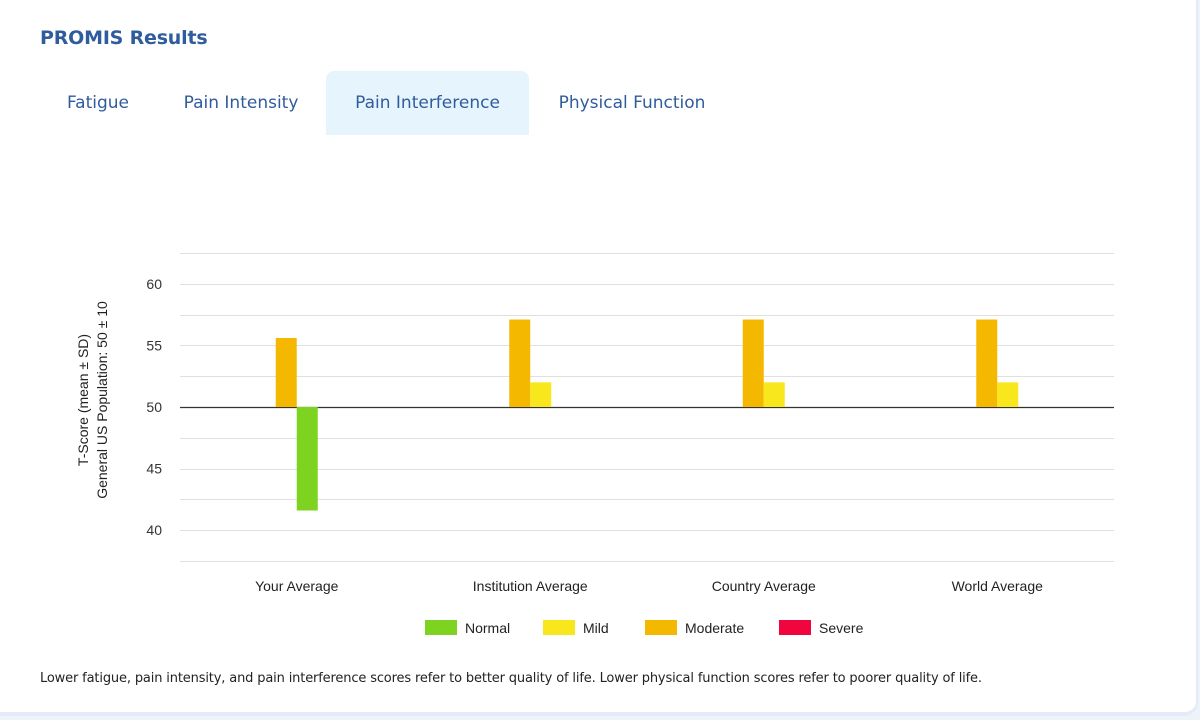 This screenshot has height=720, width=1200. I want to click on legend-label-moderate: Moderate, so click(714, 628).